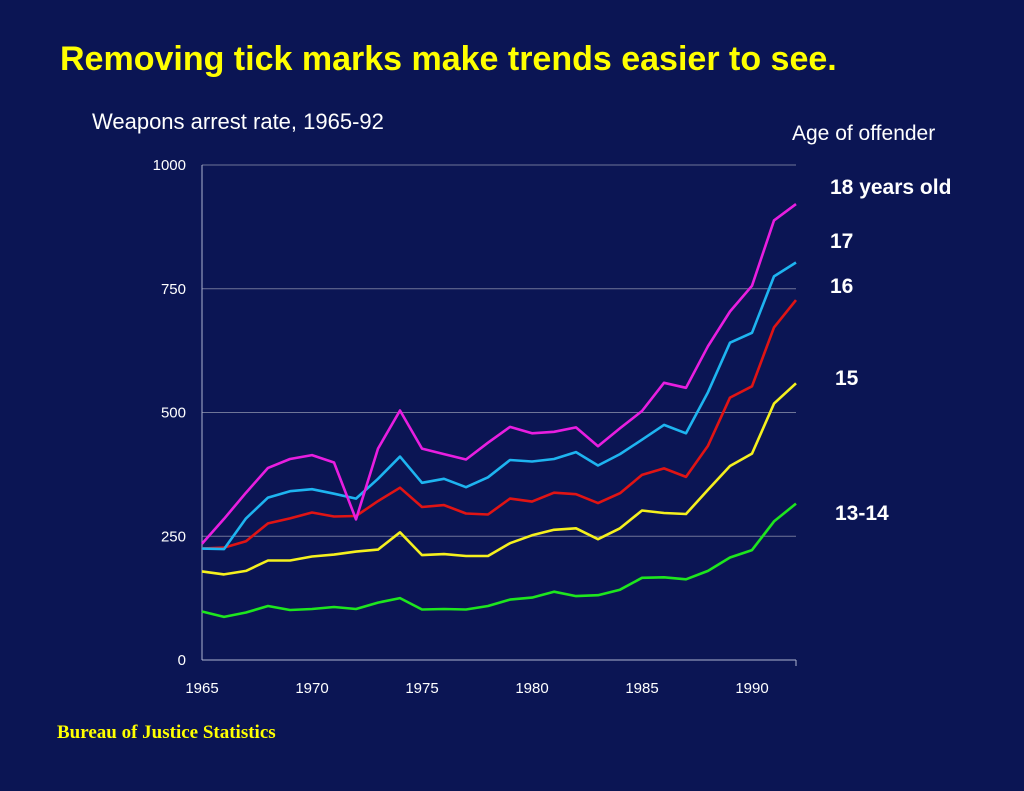 The height and width of the screenshot is (791, 1024). I want to click on x-tick-label-1965: 1965, so click(201, 688).